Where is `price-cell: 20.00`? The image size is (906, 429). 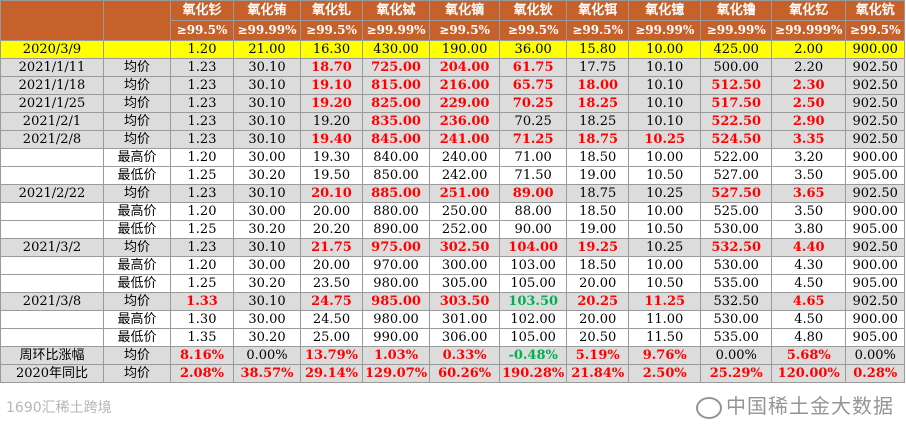 price-cell: 20.00 is located at coordinates (331, 265).